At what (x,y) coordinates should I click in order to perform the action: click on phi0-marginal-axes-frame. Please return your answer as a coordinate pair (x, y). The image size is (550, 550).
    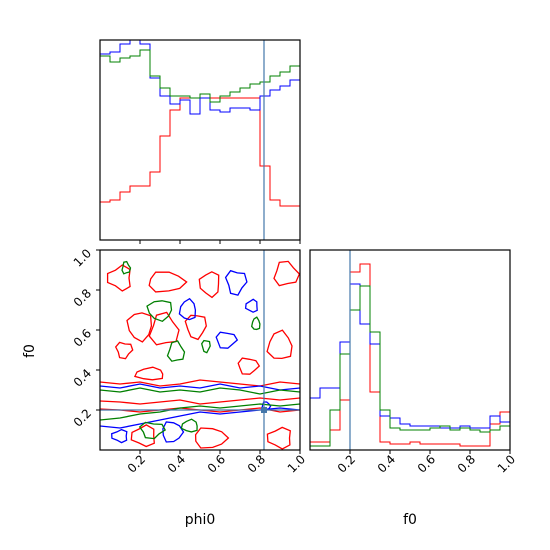
    Looking at the image, I should click on (200, 140).